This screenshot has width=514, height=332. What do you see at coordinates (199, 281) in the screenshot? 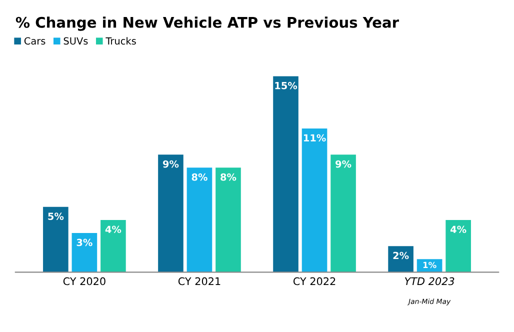
I see `x-tick-label: CY 2021` at bounding box center [199, 281].